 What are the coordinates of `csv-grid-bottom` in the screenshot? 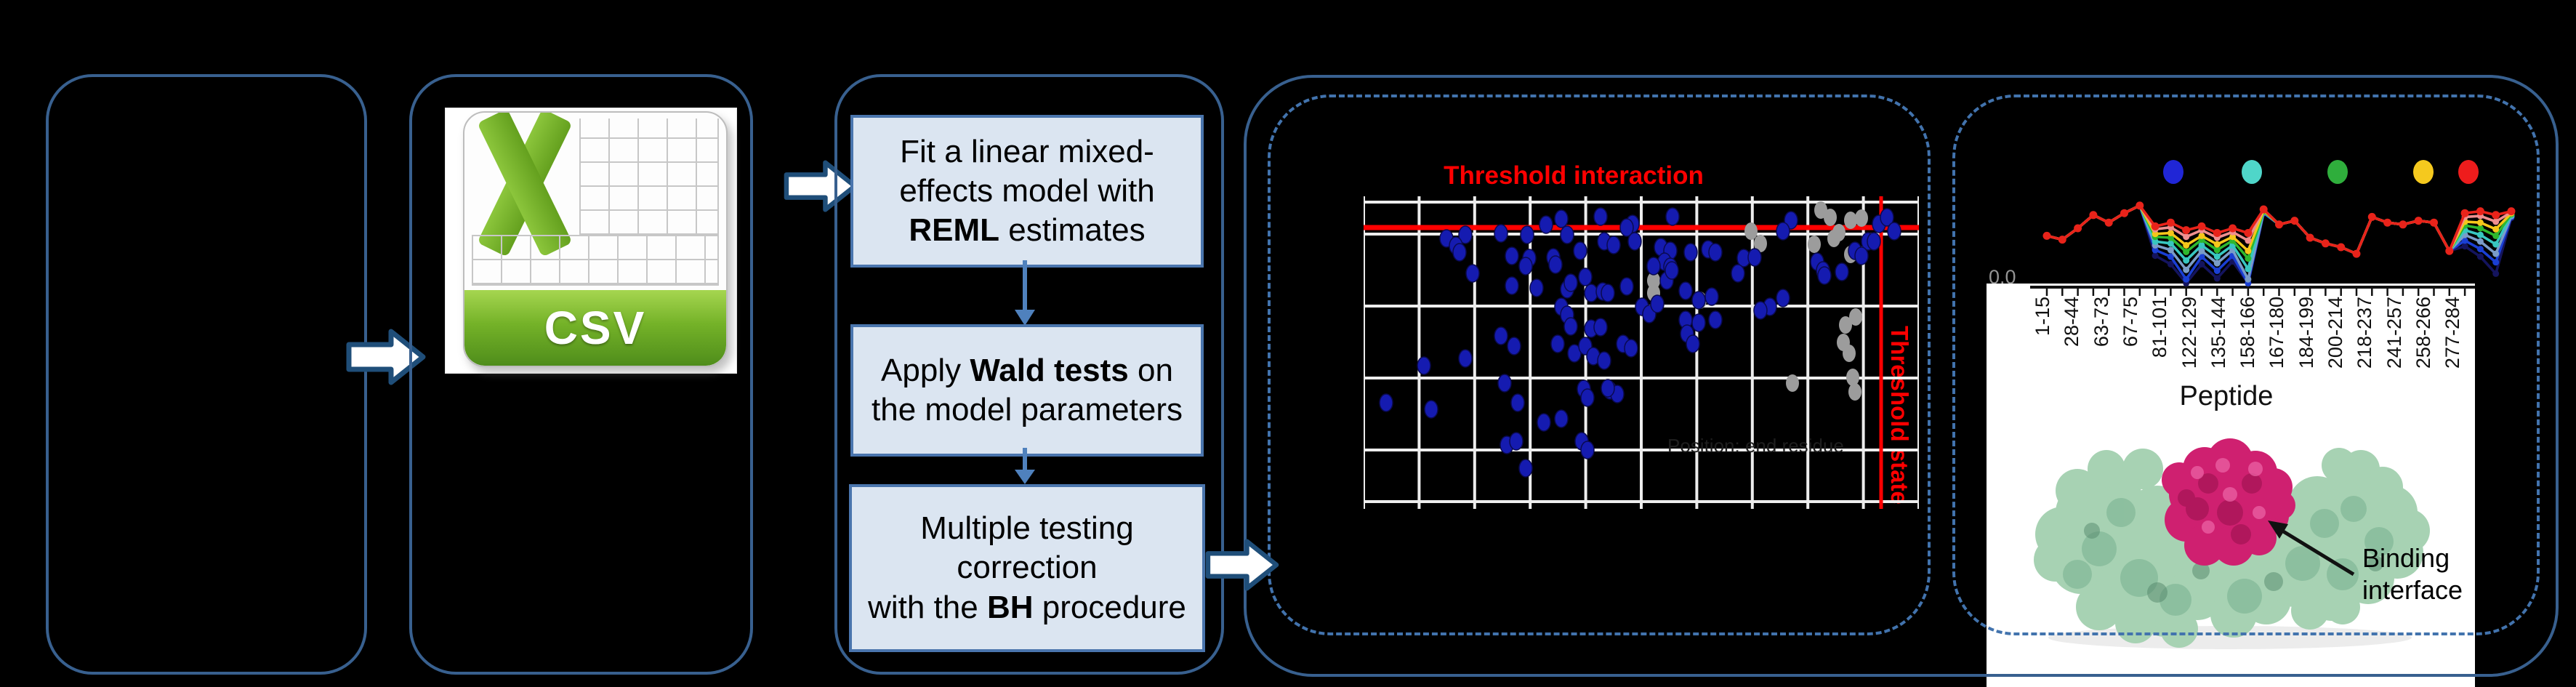 It's located at (595, 260).